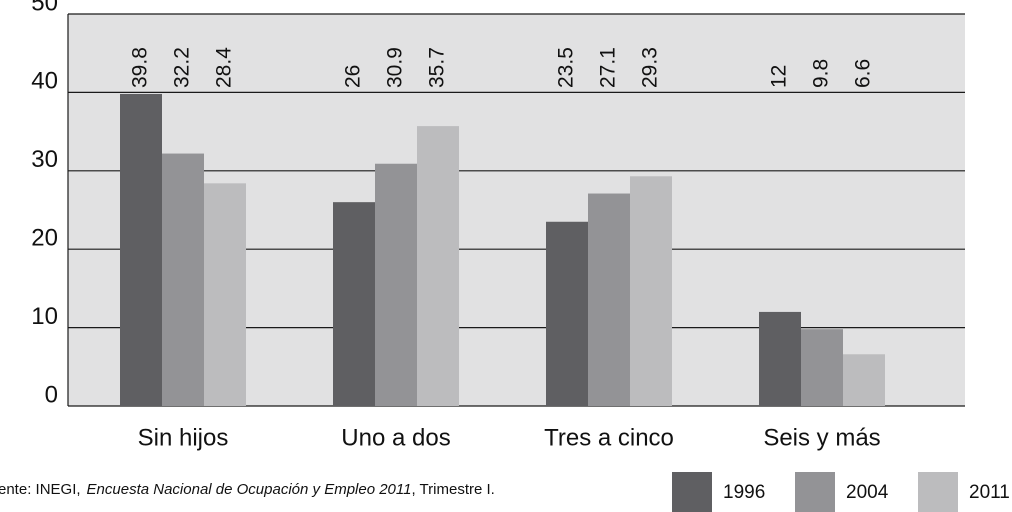 The image size is (1012, 512). Describe the element at coordinates (867, 492) in the screenshot. I see `legend-label: 2004` at that location.